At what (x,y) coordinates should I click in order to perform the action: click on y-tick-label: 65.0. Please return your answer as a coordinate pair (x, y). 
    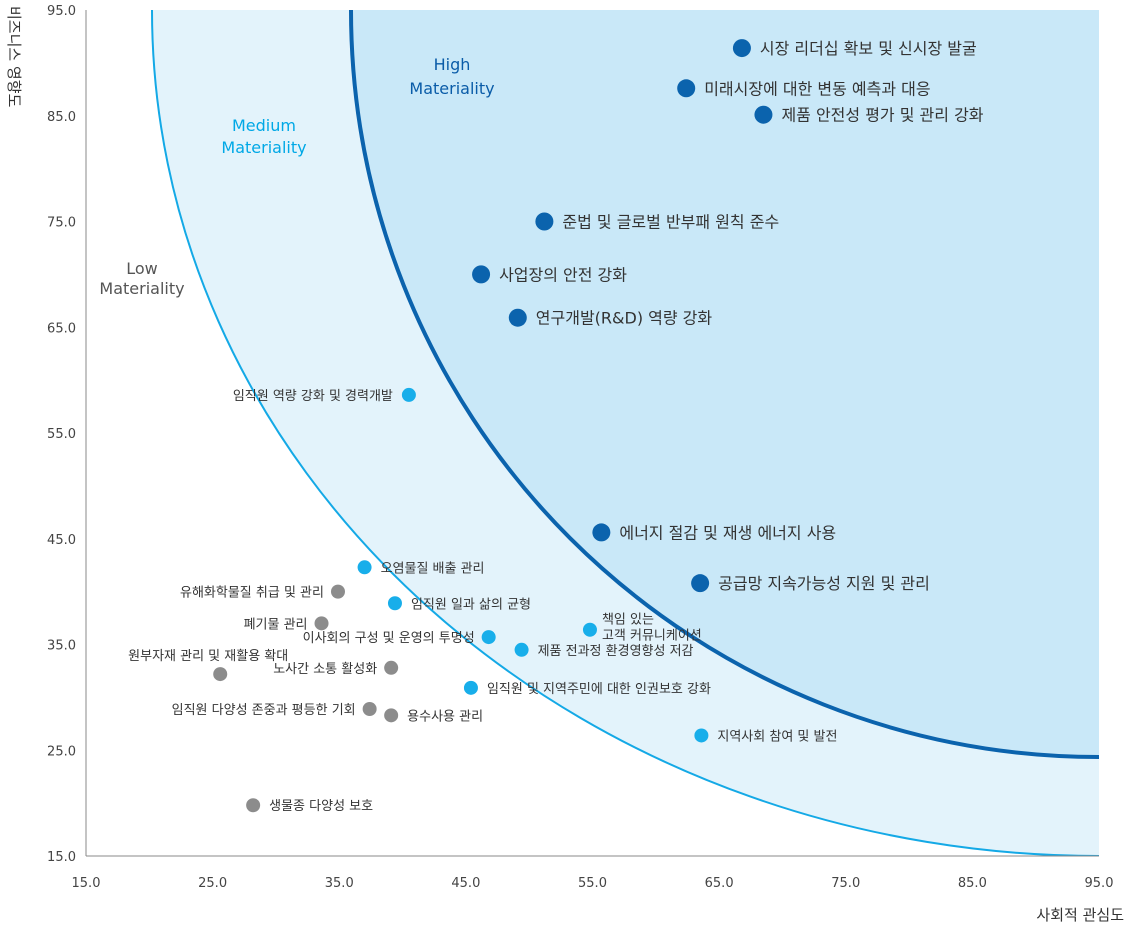
    Looking at the image, I should click on (61, 328).